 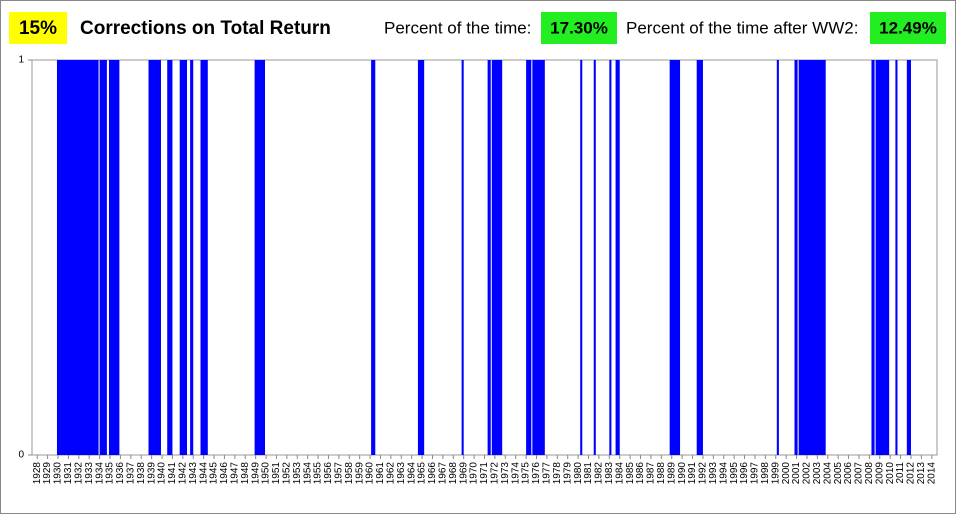 I want to click on x-tick-label: 1961, so click(x=380, y=473).